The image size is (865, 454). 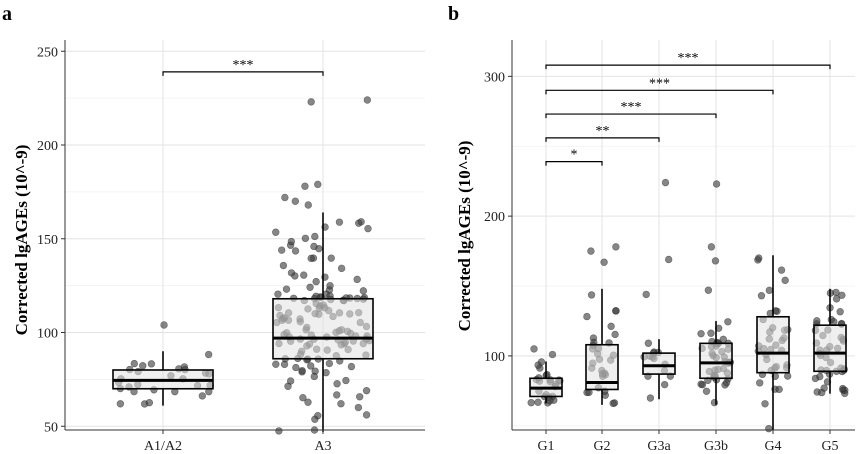 I want to click on x-tick-label: G3a, so click(x=659, y=446).